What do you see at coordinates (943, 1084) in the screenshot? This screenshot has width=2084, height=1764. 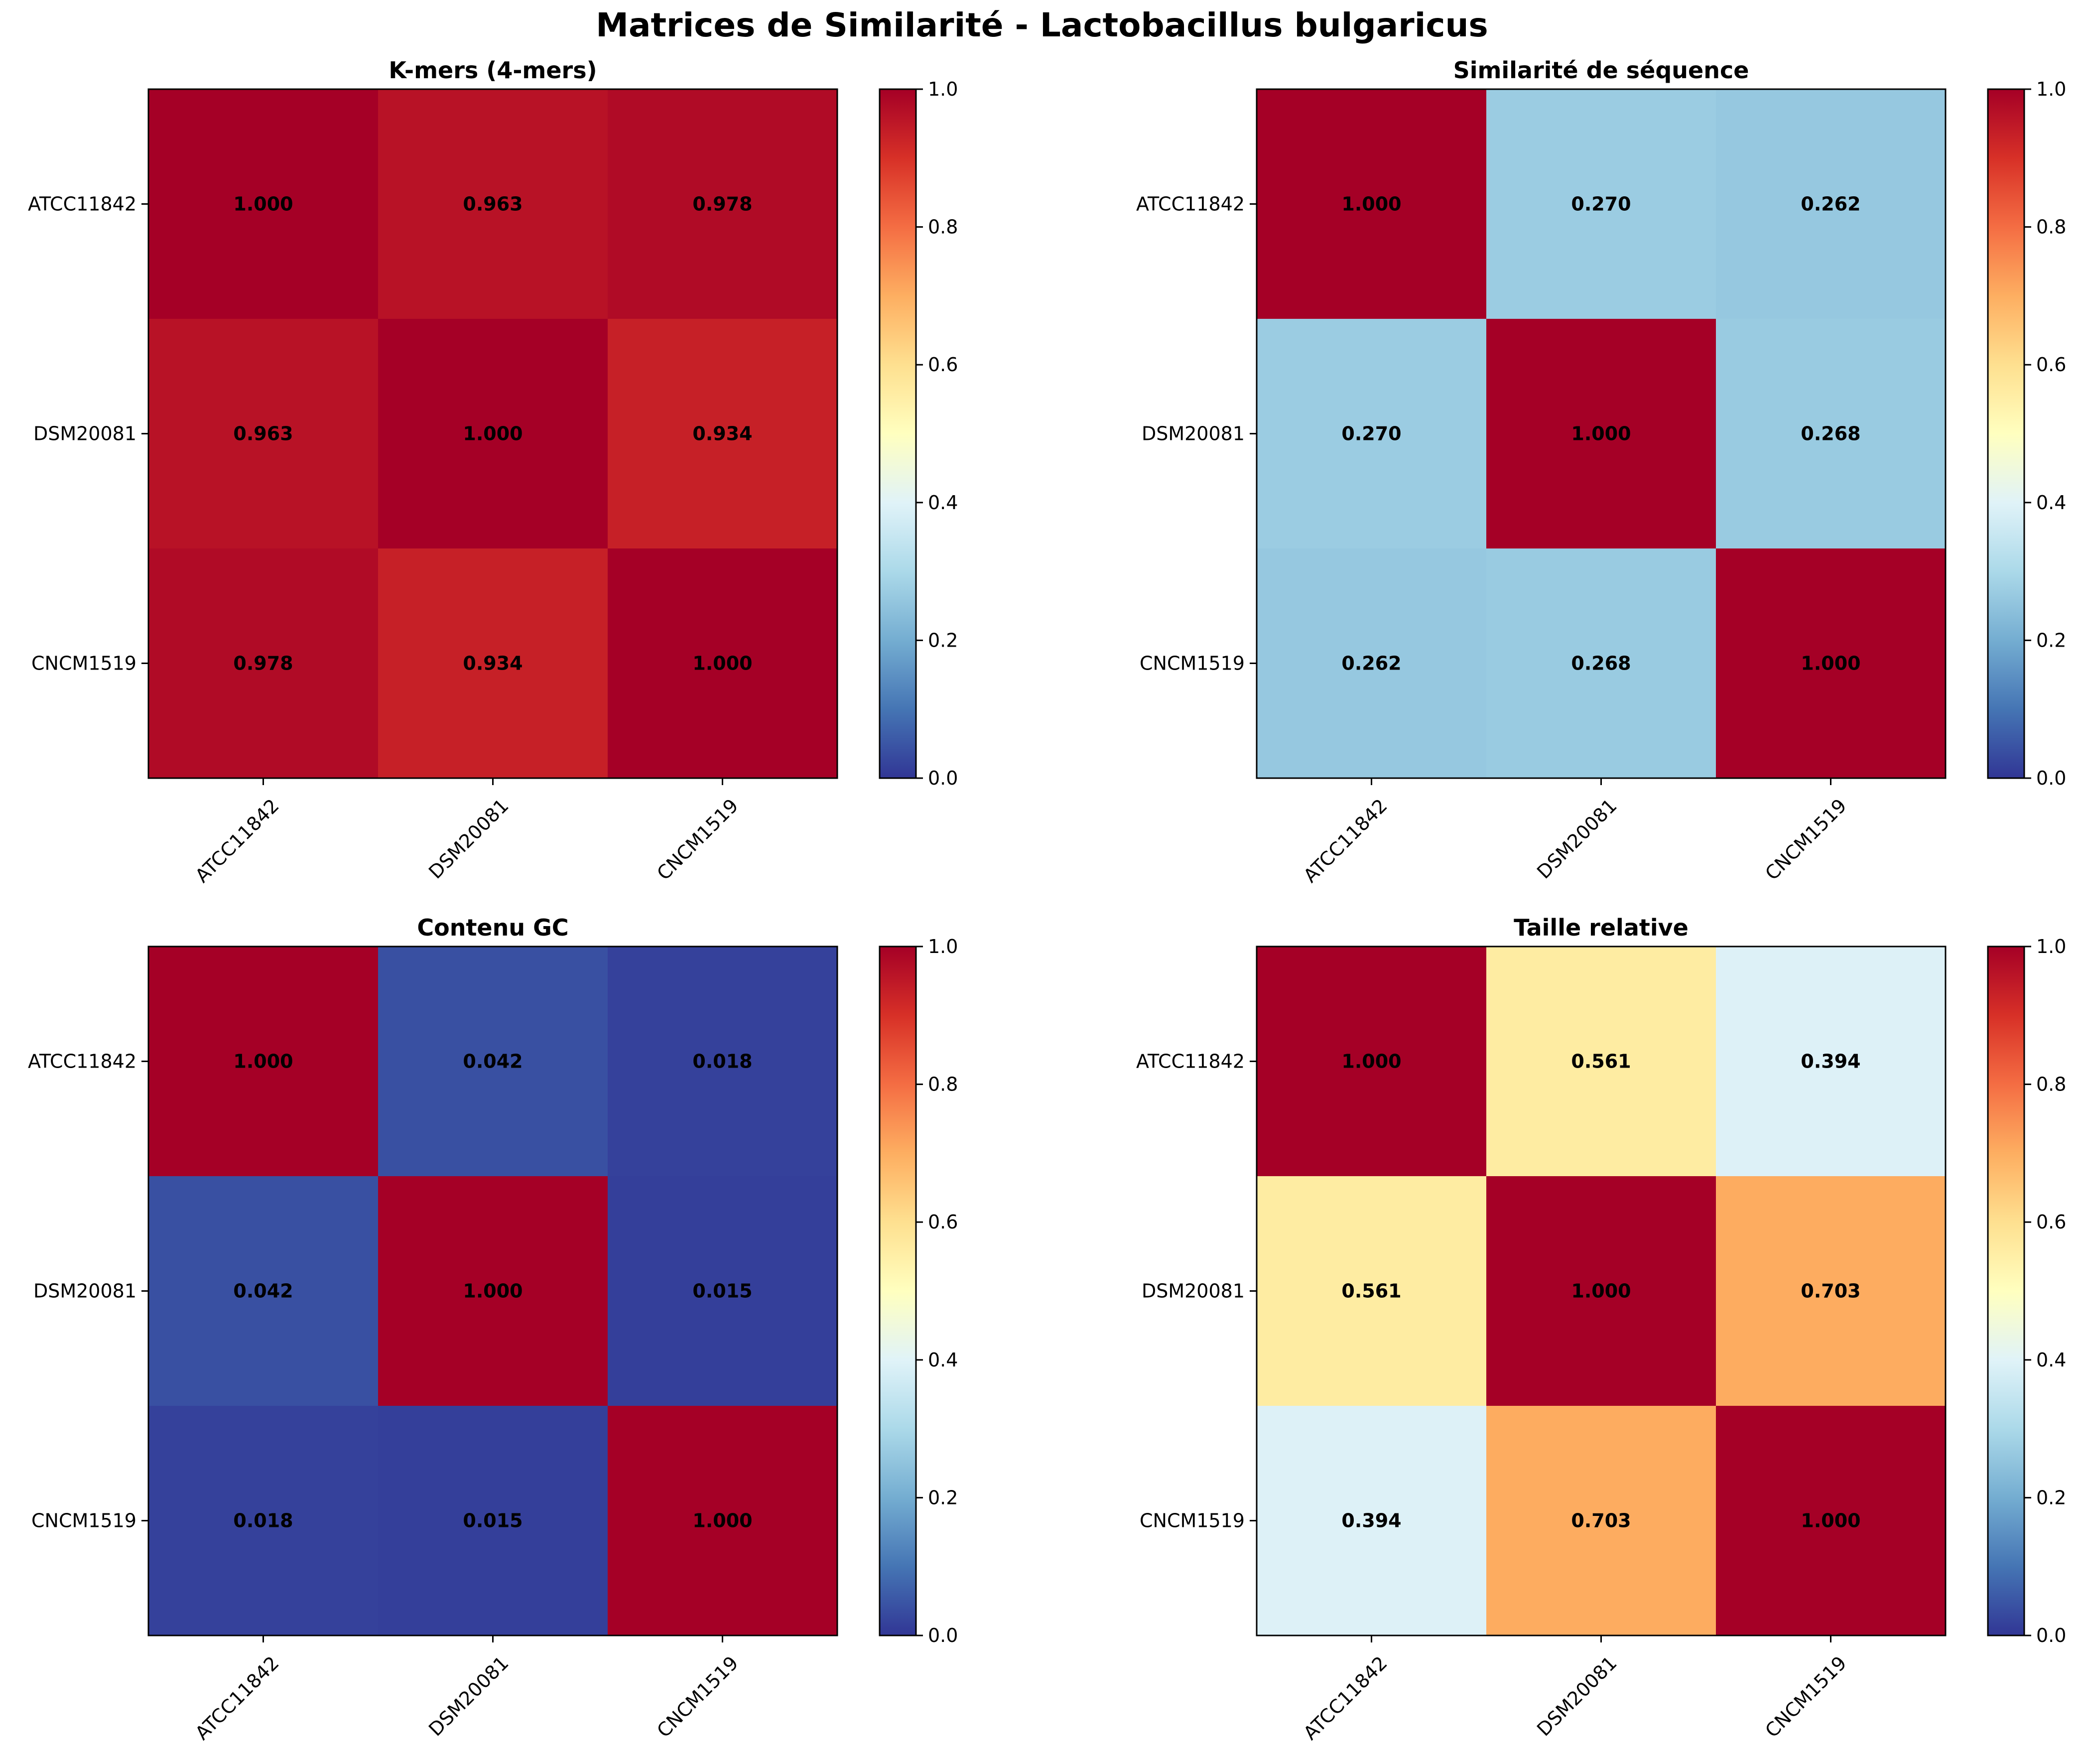 I see `panel-3-colorbar-tick-label: 0.8` at bounding box center [943, 1084].